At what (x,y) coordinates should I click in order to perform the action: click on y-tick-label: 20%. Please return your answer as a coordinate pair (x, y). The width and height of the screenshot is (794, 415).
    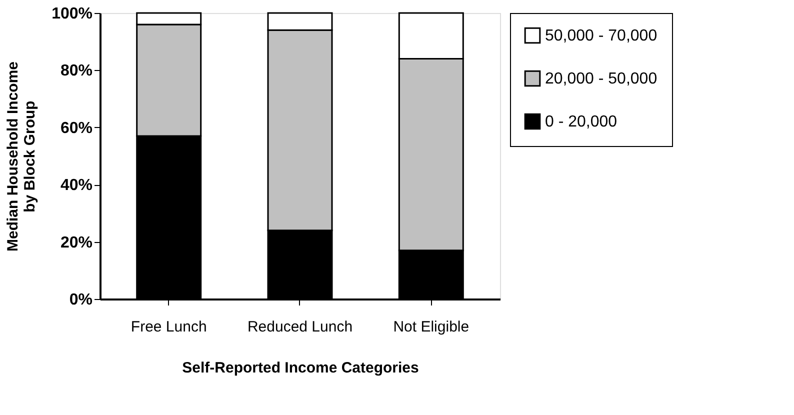
    Looking at the image, I should click on (76, 243).